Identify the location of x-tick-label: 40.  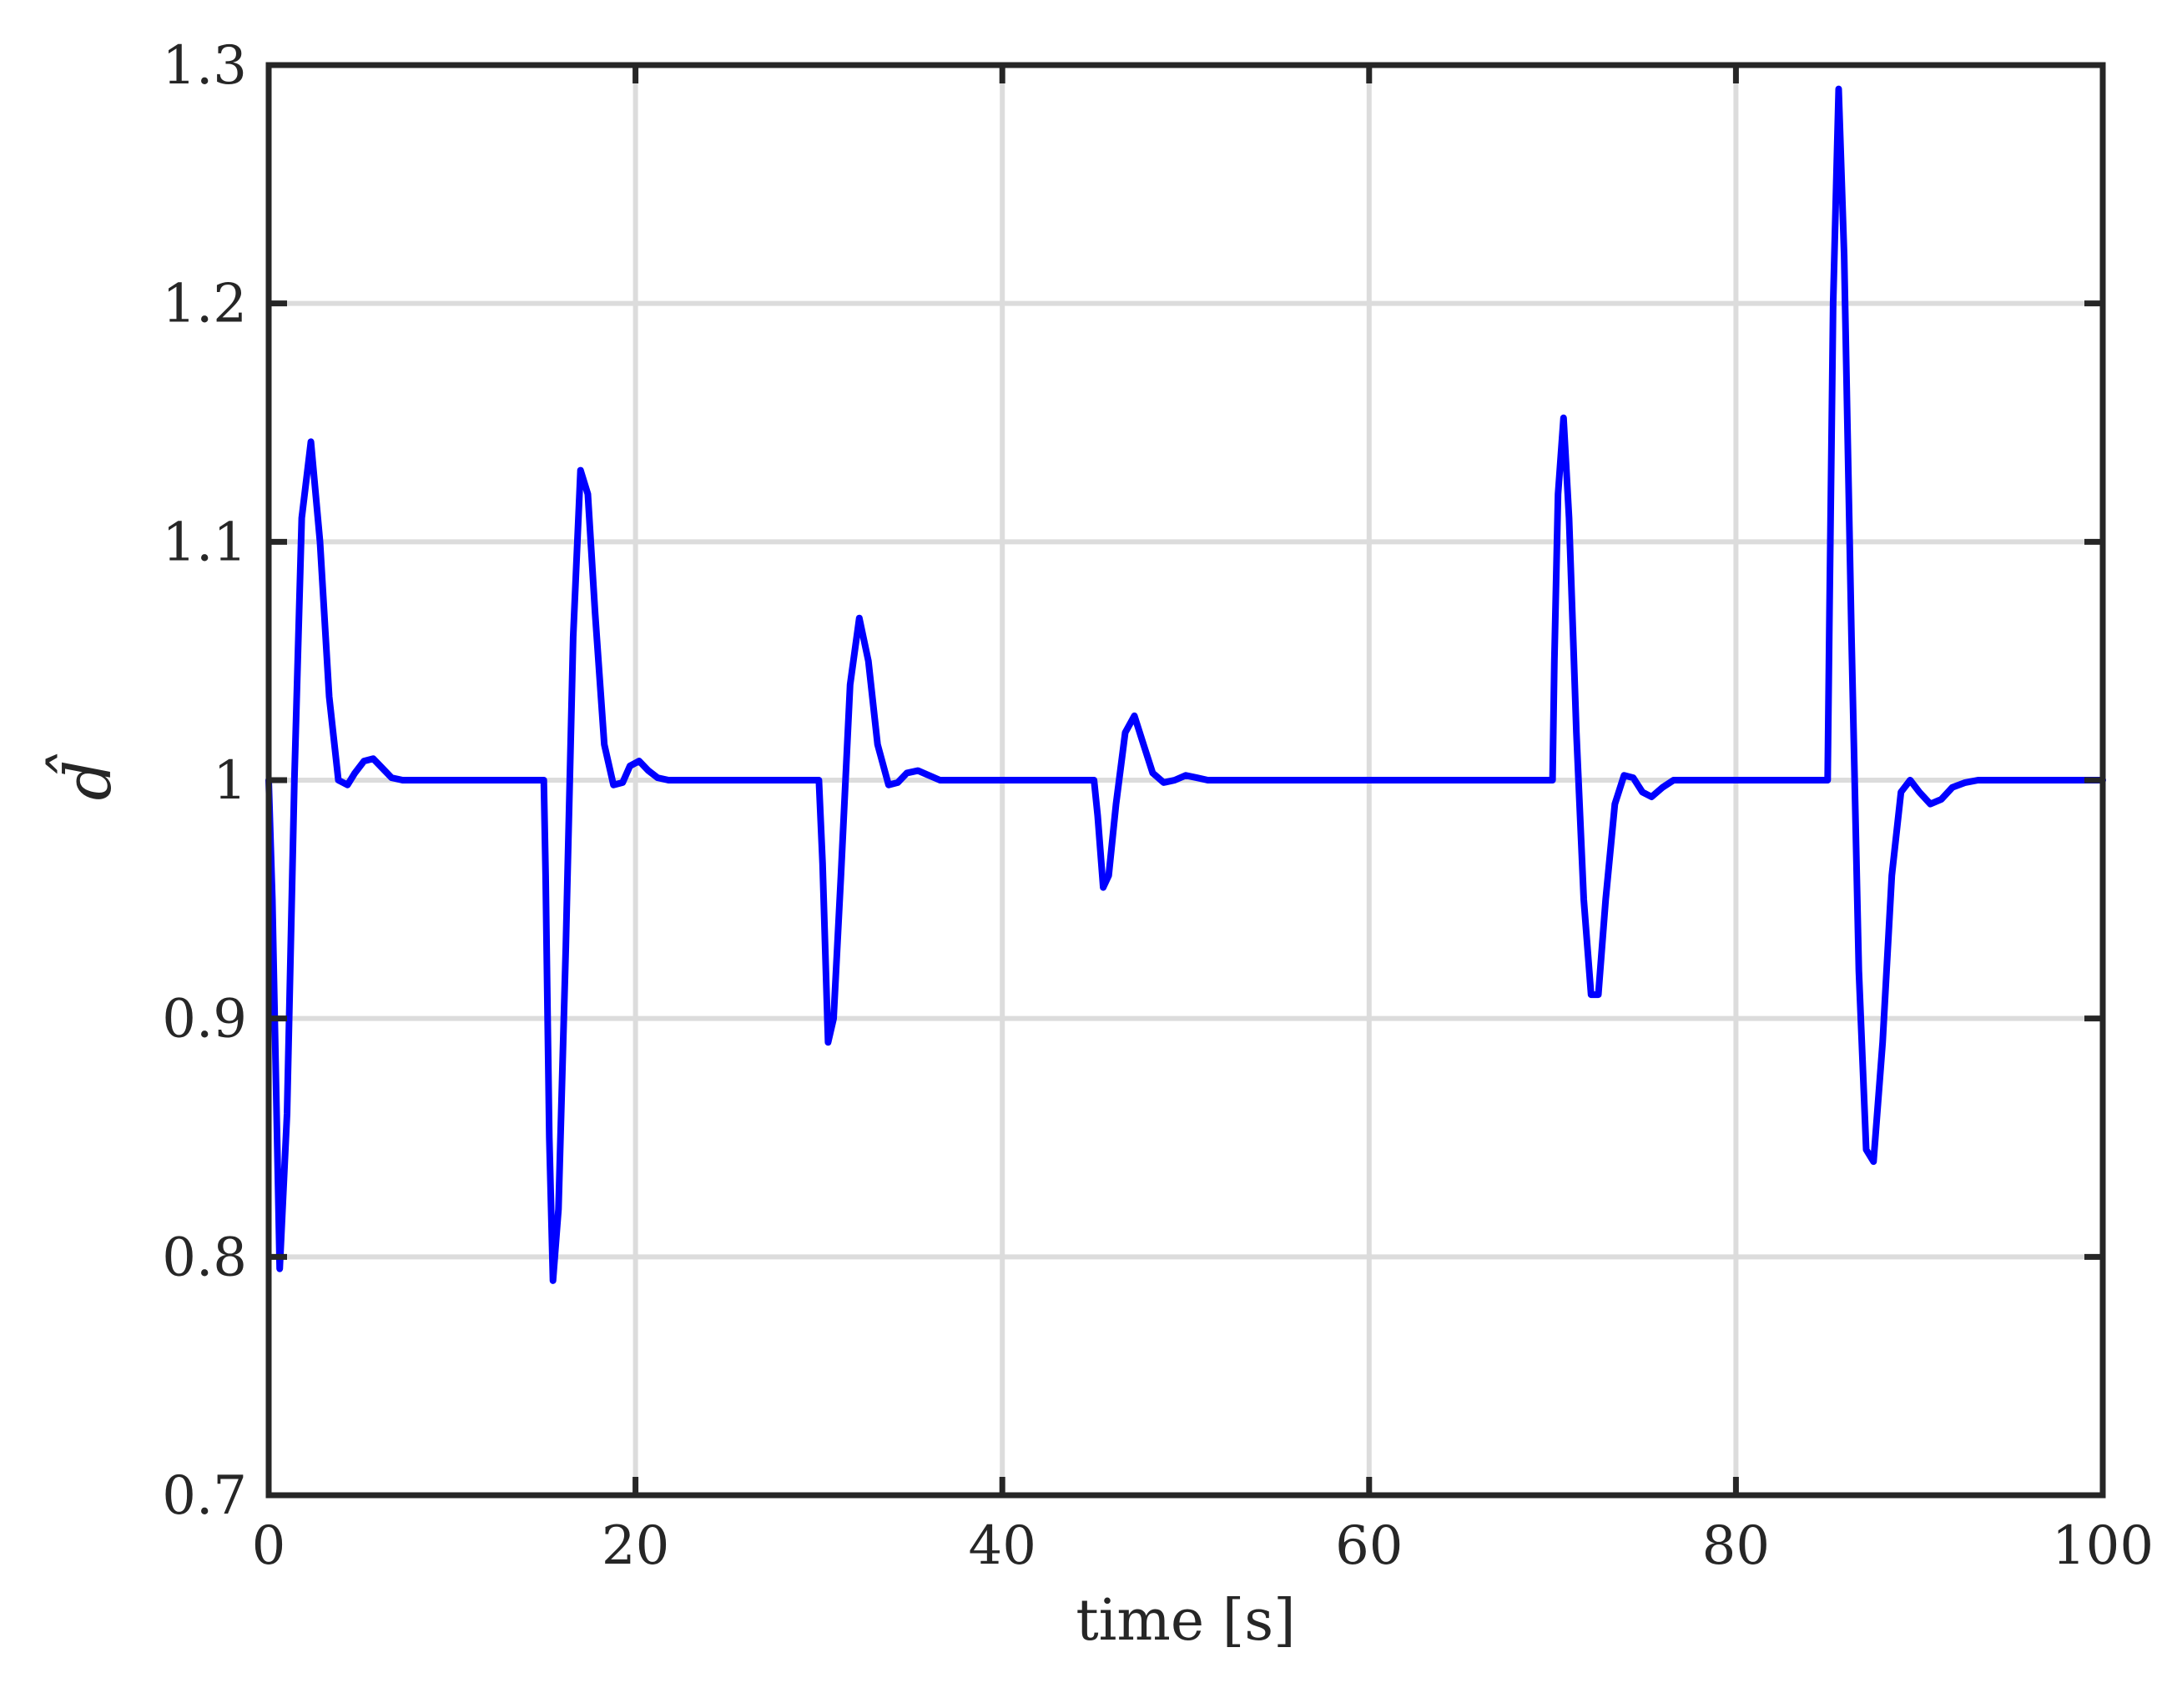
(1002, 1546).